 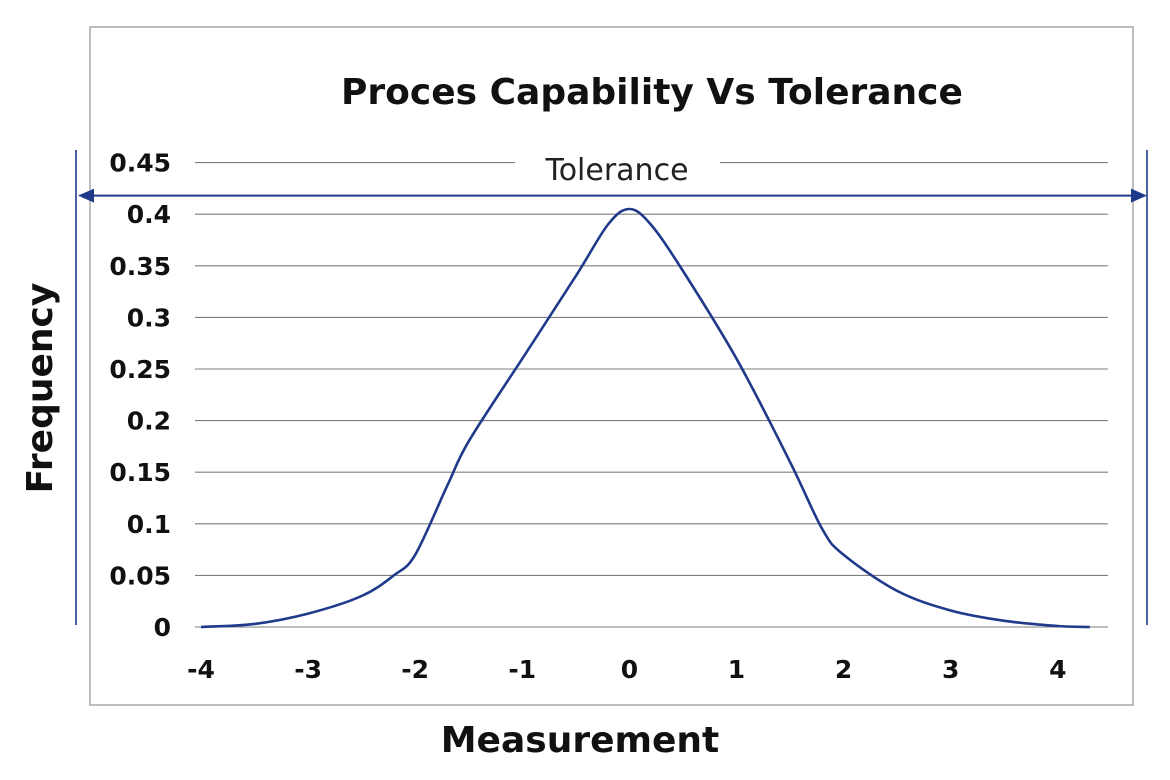 I want to click on y-tick-label: 0.05, so click(x=140, y=575).